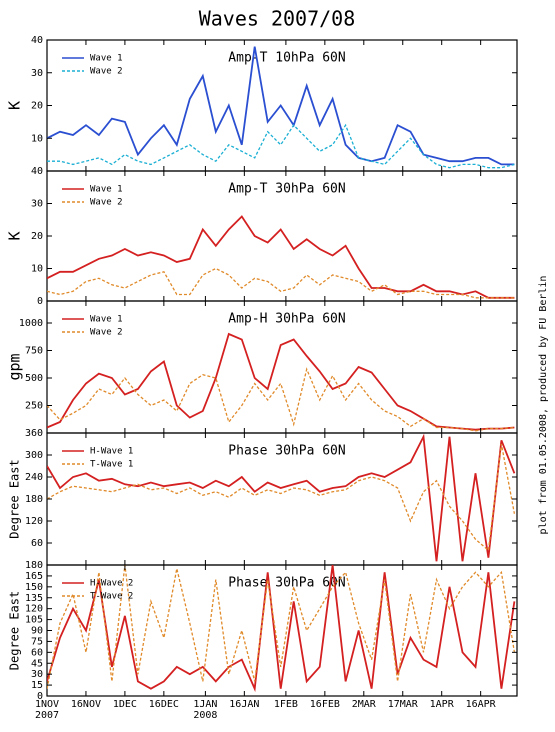 The height and width of the screenshot is (732, 555). What do you see at coordinates (286, 58) in the screenshot?
I see `panel-title: Amp-T 10hPa 60N` at bounding box center [286, 58].